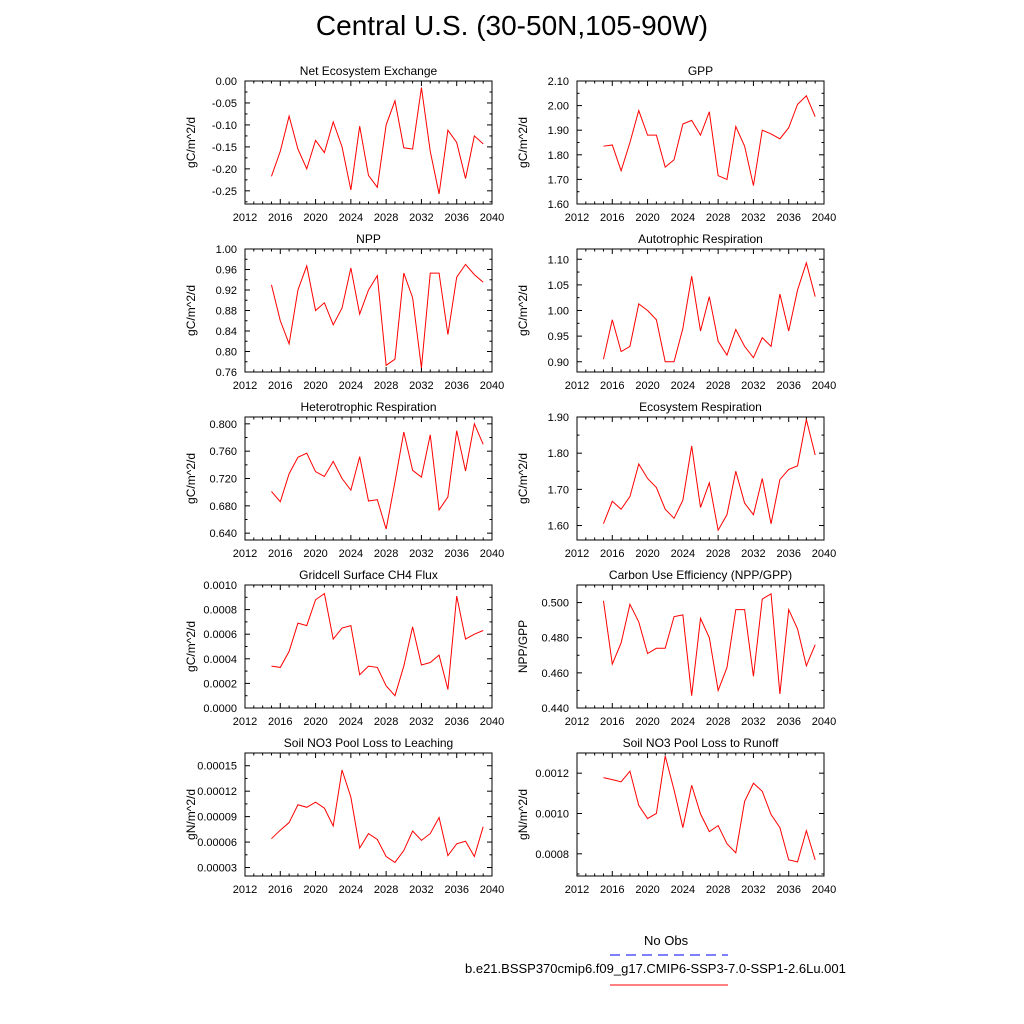 This screenshot has width=1024, height=1024. I want to click on panel-title: Ecosystem Respiration, so click(700, 407).